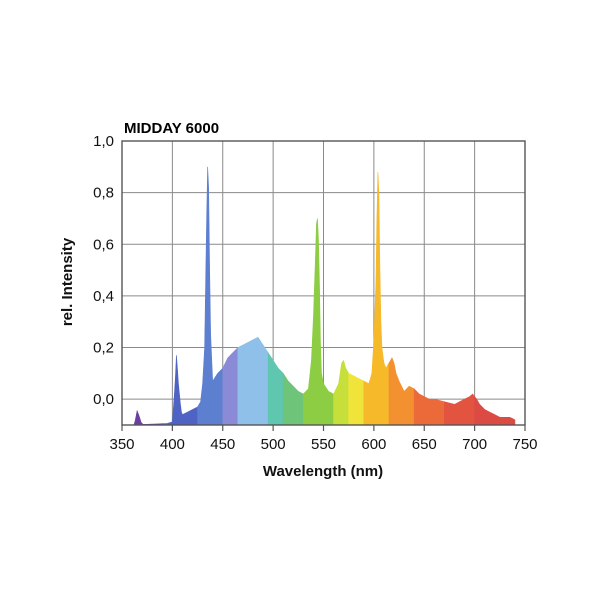 The image size is (600, 600). What do you see at coordinates (323, 471) in the screenshot?
I see `x-axis-label: Wavelength (nm)` at bounding box center [323, 471].